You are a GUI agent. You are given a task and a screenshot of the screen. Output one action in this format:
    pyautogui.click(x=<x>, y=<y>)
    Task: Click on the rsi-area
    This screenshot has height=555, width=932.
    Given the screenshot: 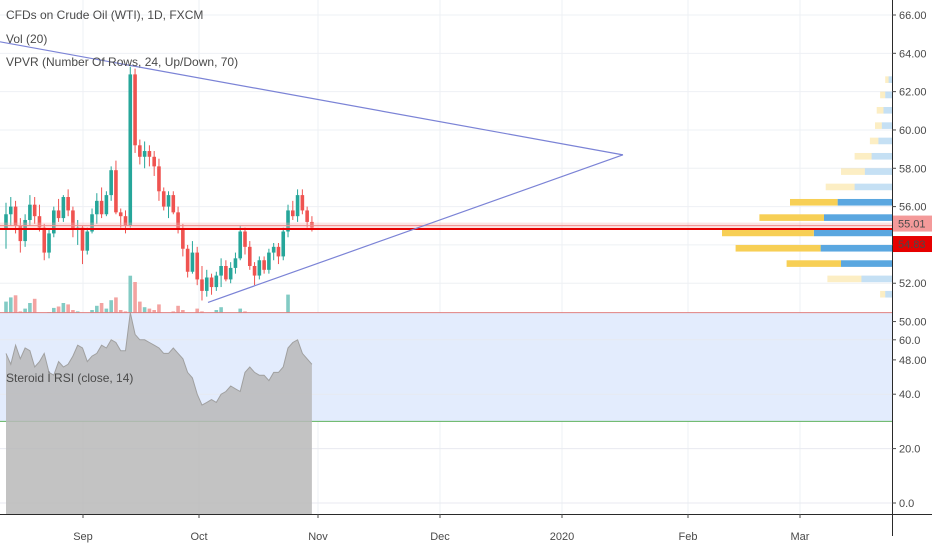 What is the action you would take?
    pyautogui.click(x=159, y=413)
    